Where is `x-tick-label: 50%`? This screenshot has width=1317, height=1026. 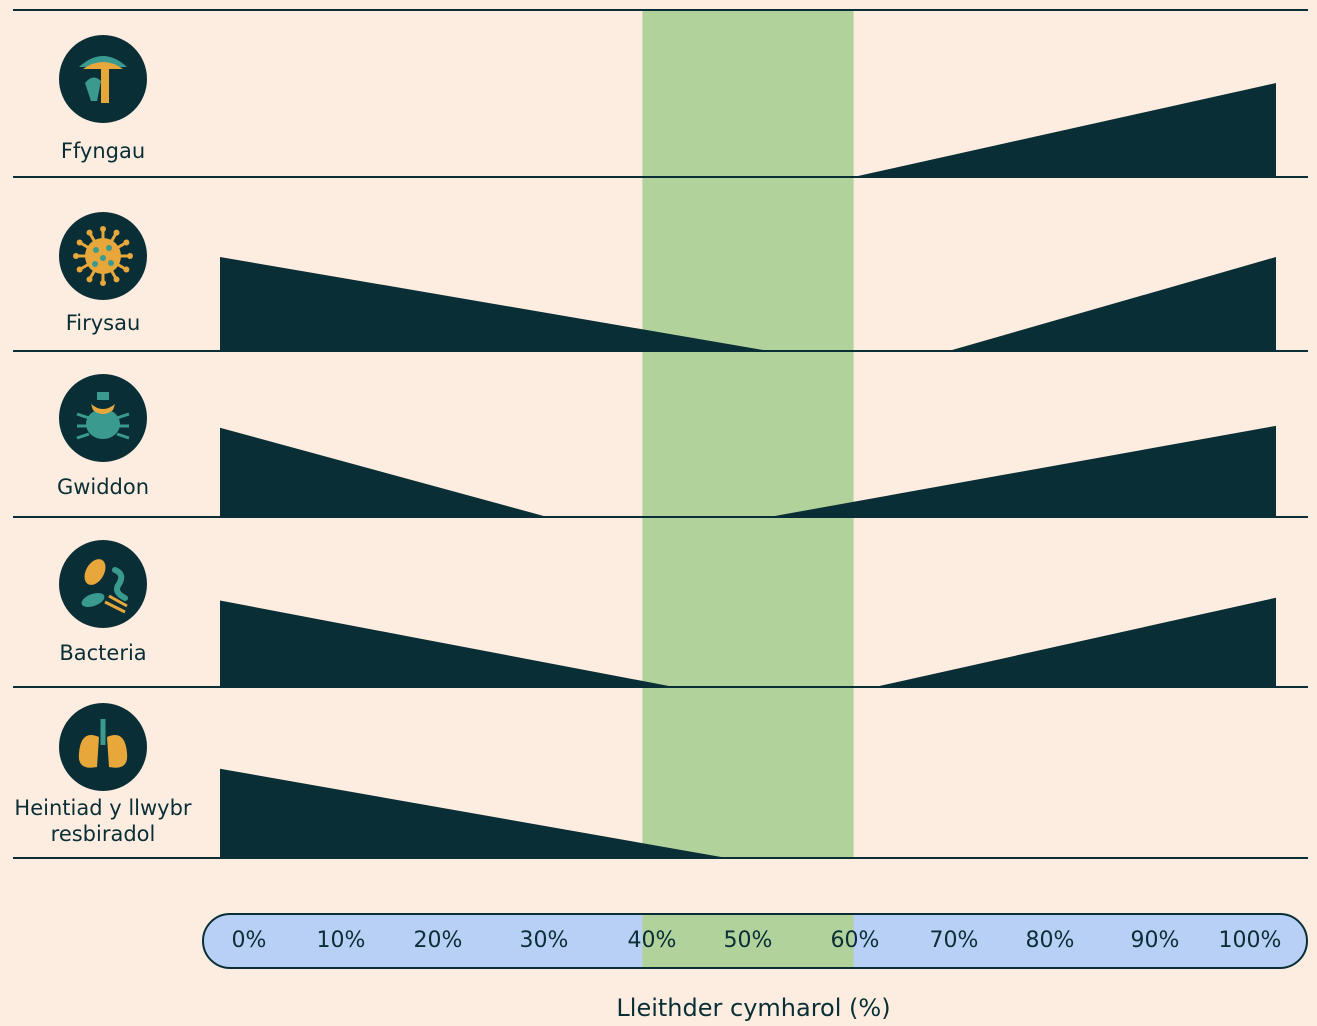 x-tick-label: 50% is located at coordinates (748, 940).